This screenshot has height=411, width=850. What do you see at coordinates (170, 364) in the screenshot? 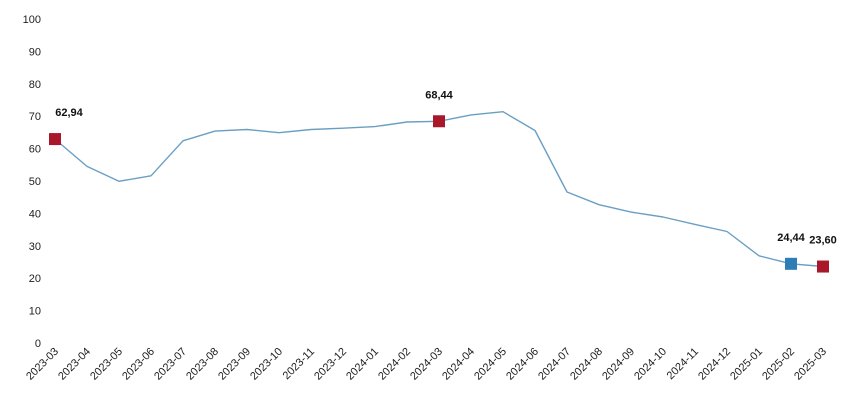
I see `x-tick-label: 2023-07` at bounding box center [170, 364].